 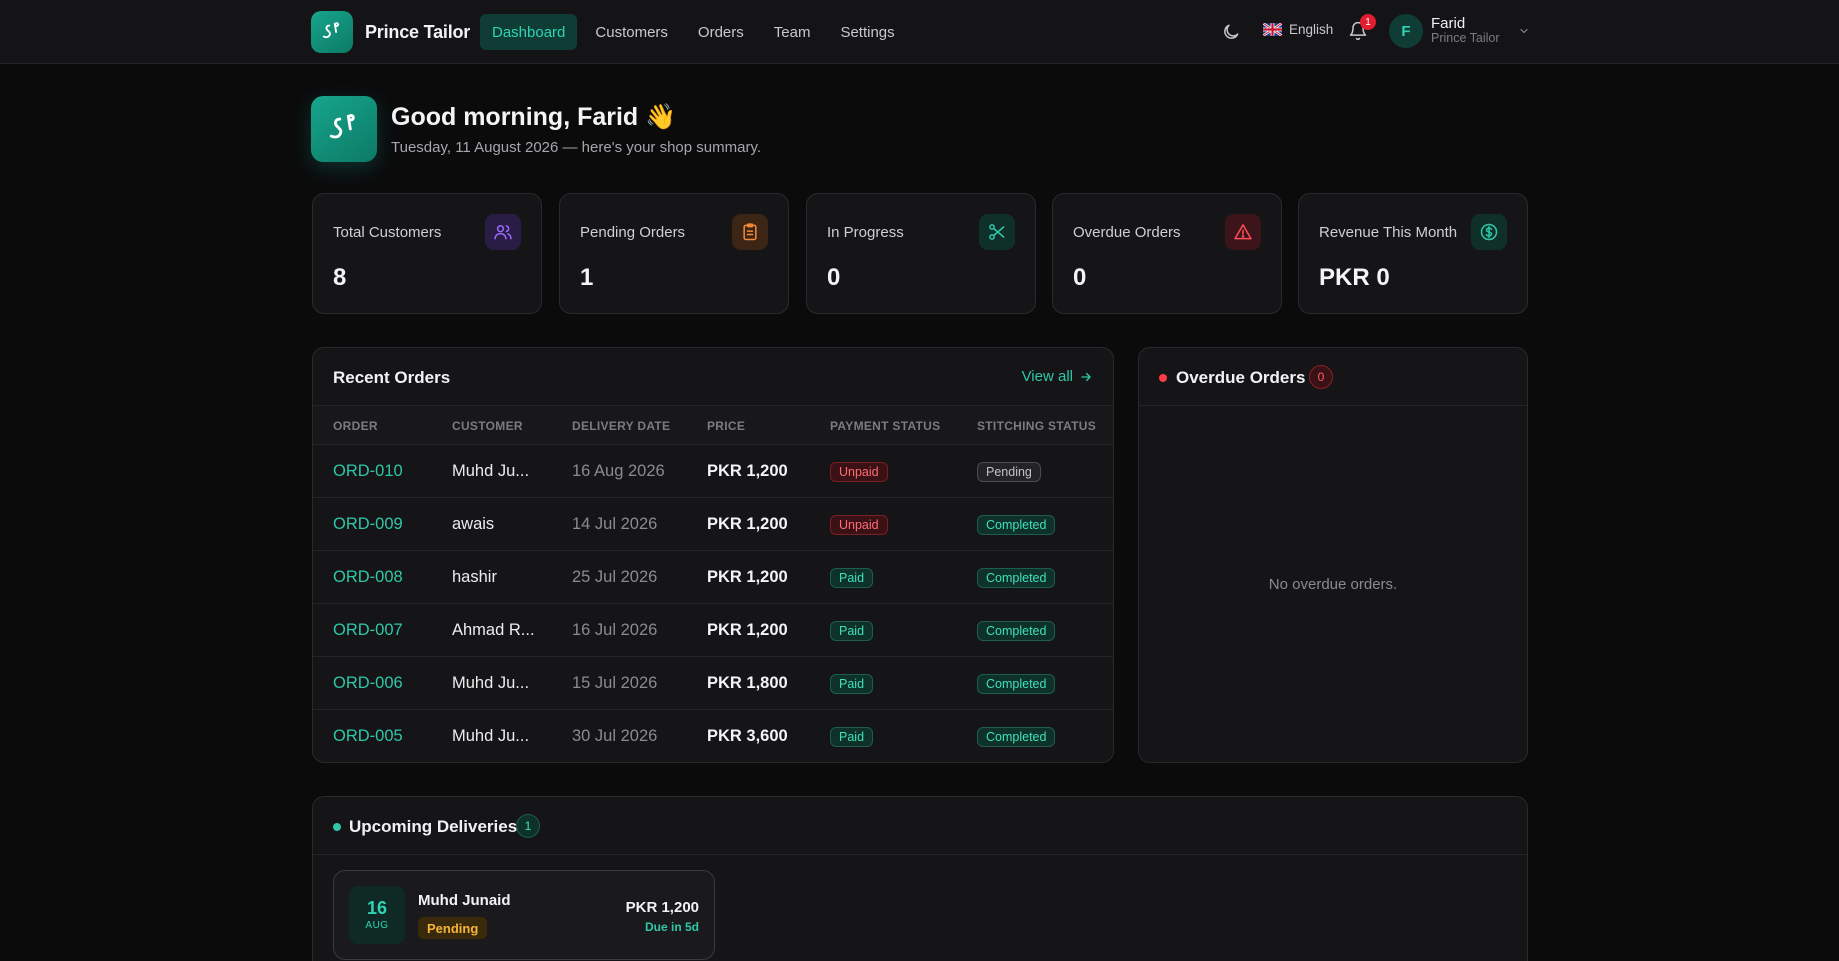 What do you see at coordinates (1243, 232) in the screenshot?
I see `alert-triangle-icon` at bounding box center [1243, 232].